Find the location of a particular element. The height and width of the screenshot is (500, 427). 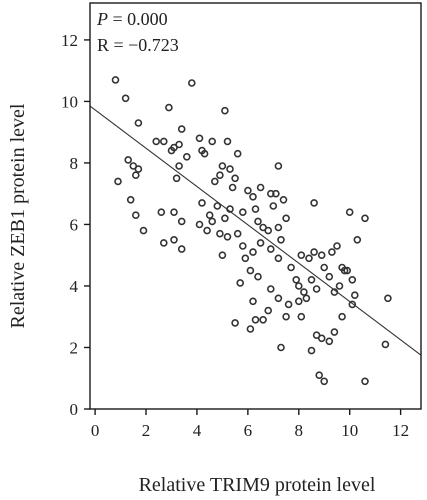

y-tick-label: 4 is located at coordinates (74, 286).